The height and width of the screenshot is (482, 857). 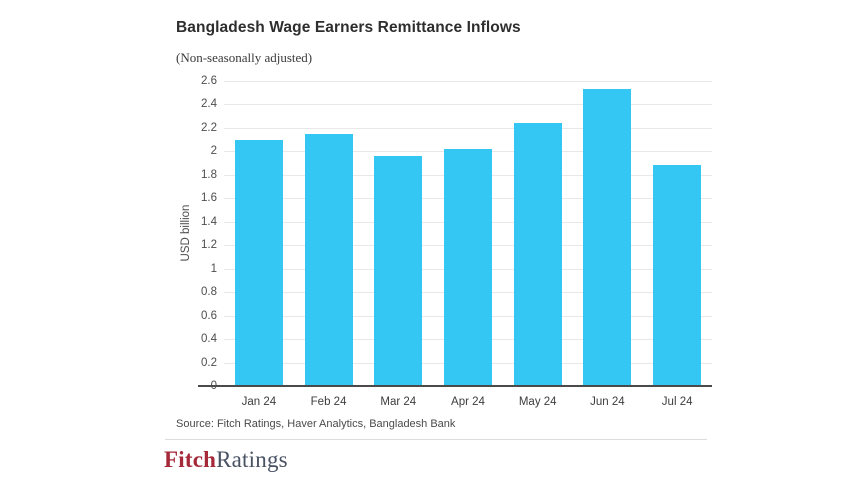 I want to click on chart-subtitle: (Non-seasonally adjusted), so click(x=244, y=57).